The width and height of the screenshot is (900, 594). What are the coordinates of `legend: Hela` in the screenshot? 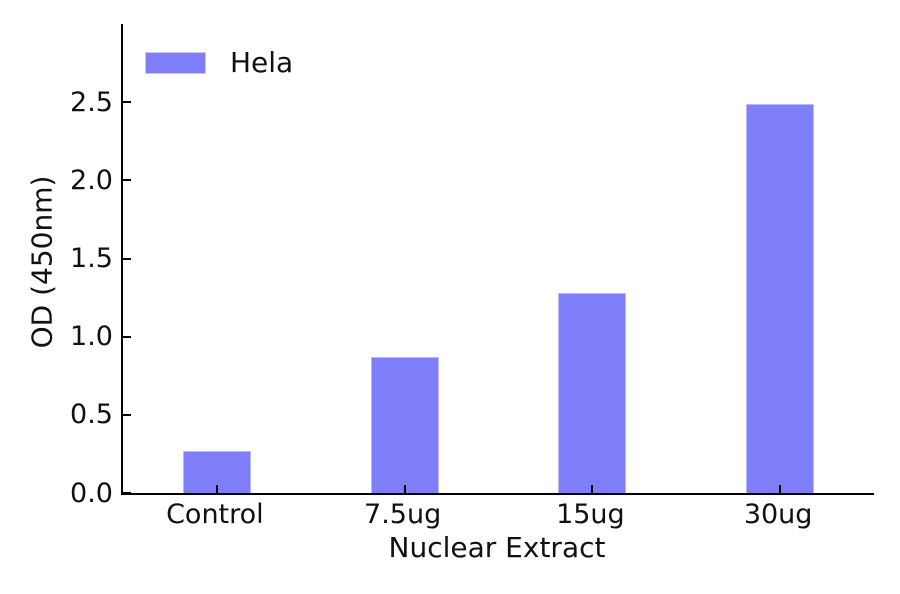 It's located at (219, 63).